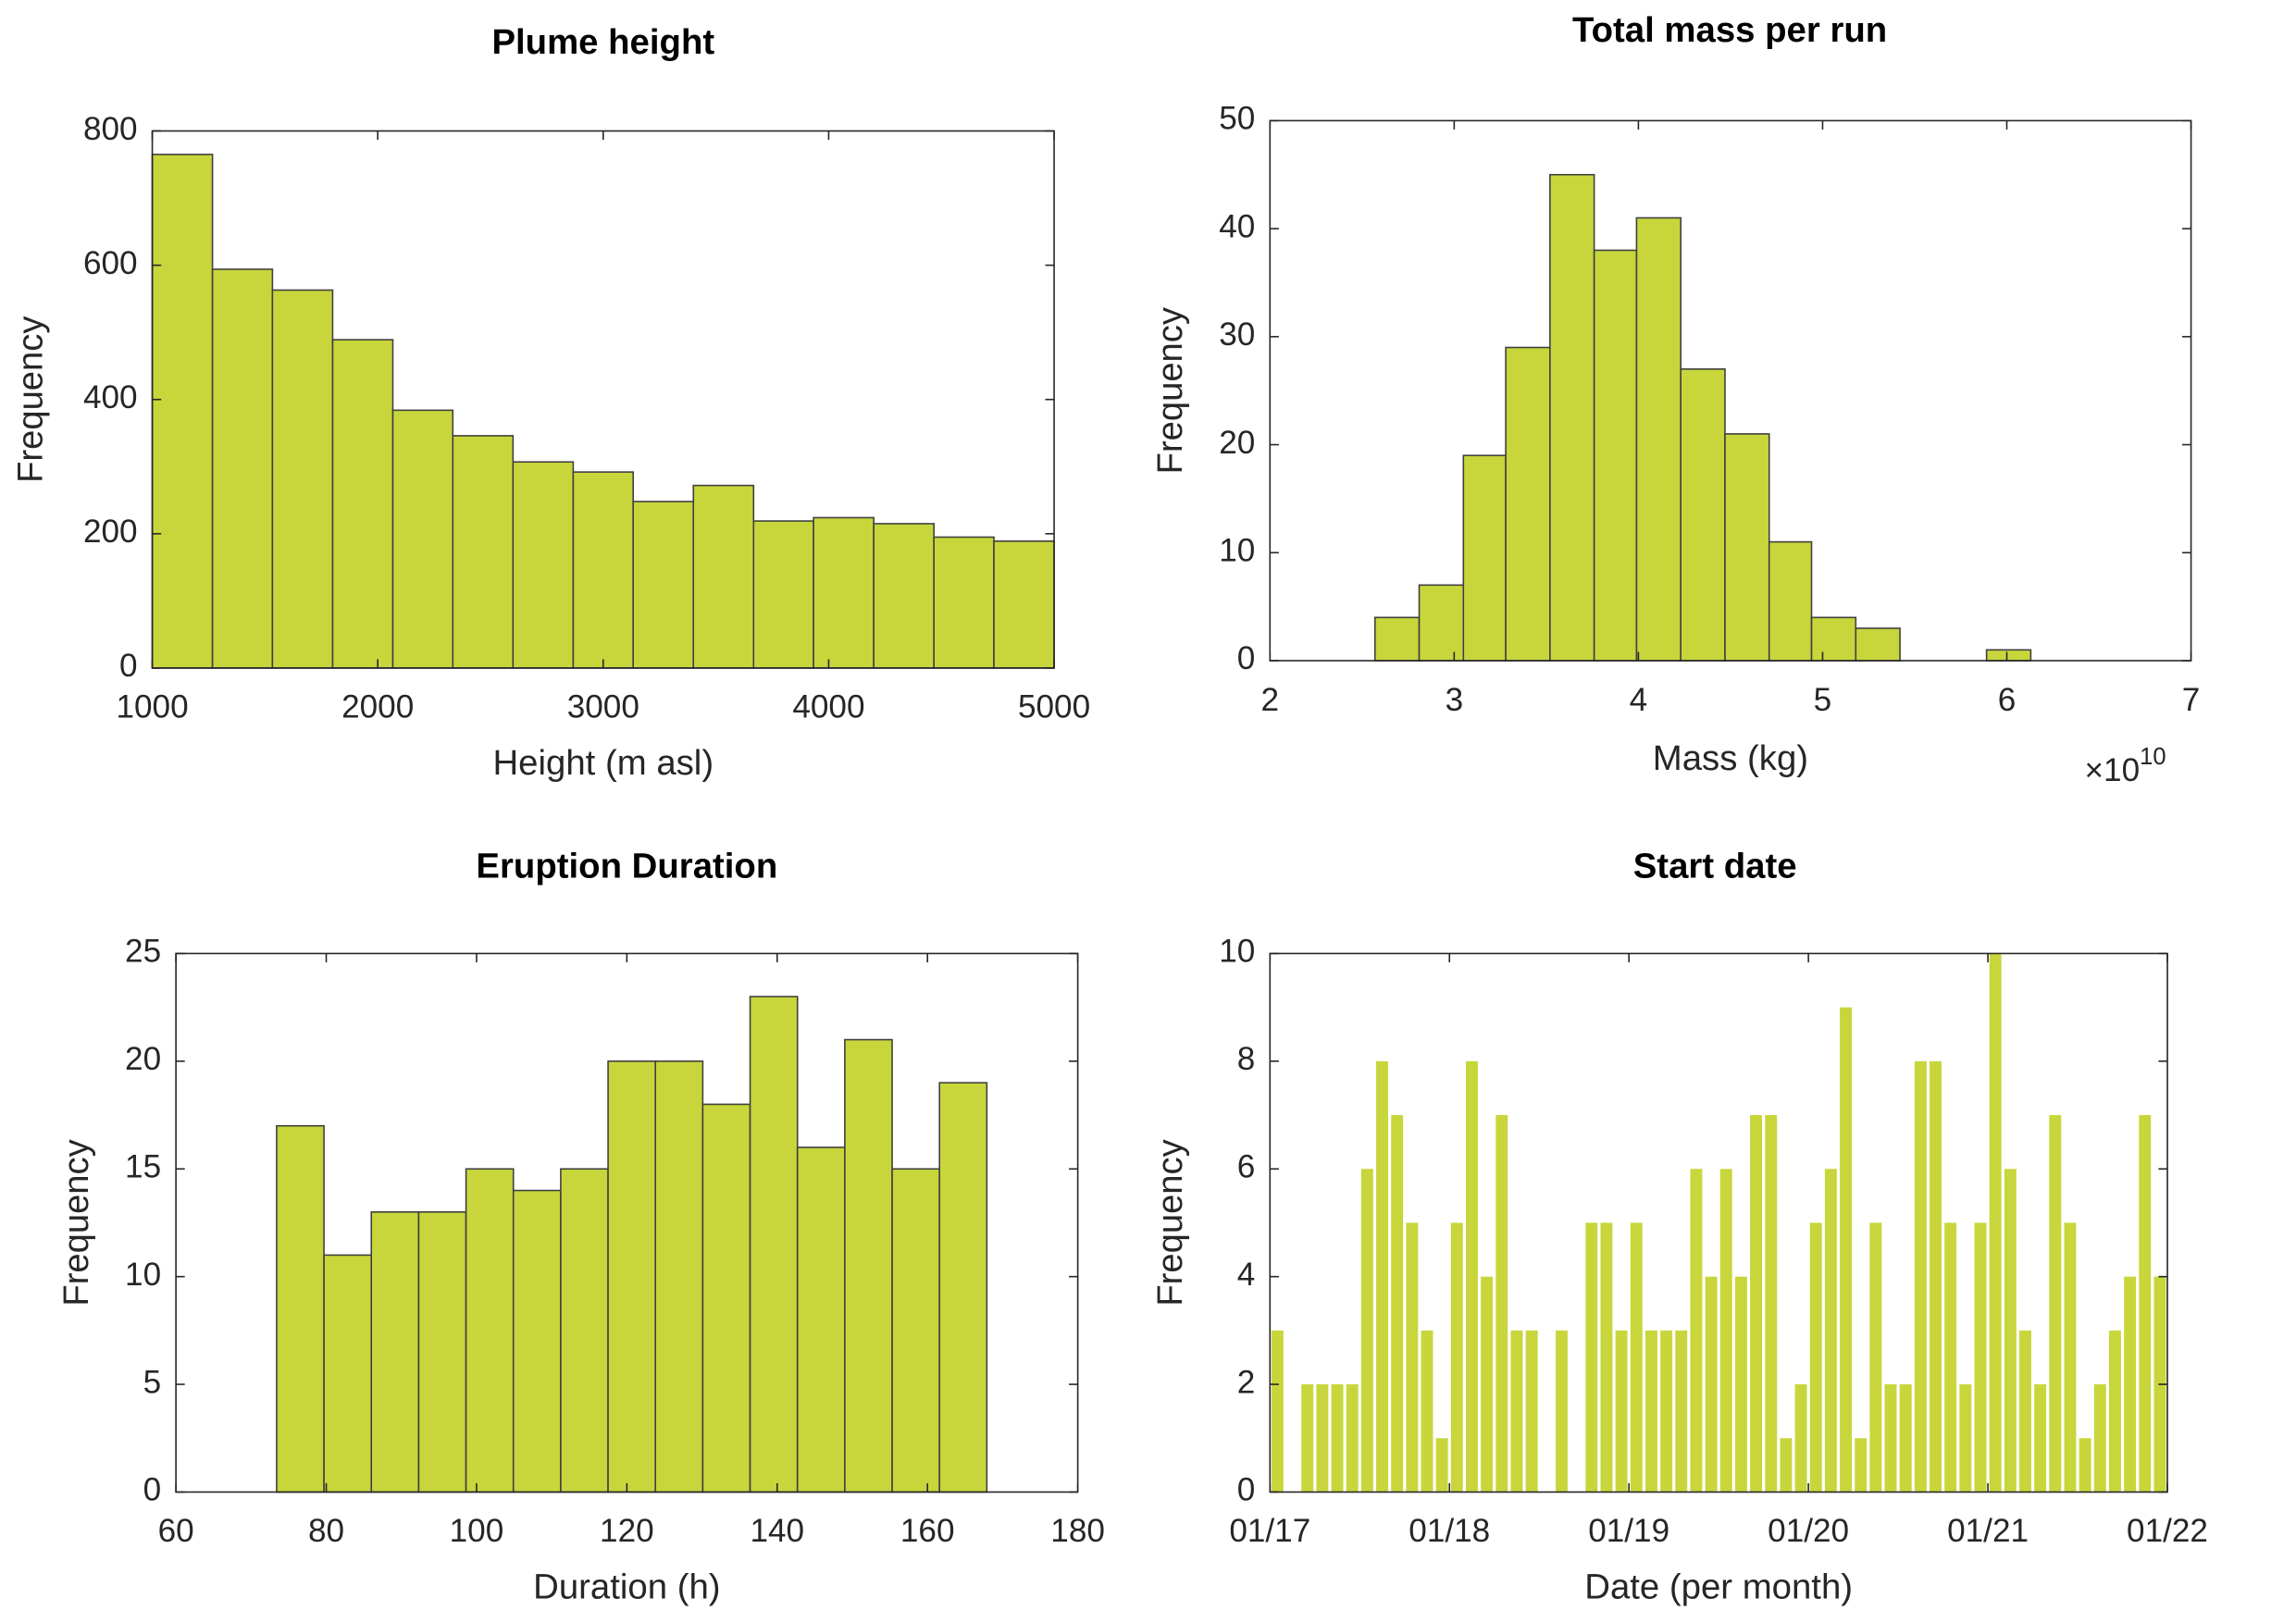  What do you see at coordinates (111, 129) in the screenshot?
I see `y-tick-label: 800` at bounding box center [111, 129].